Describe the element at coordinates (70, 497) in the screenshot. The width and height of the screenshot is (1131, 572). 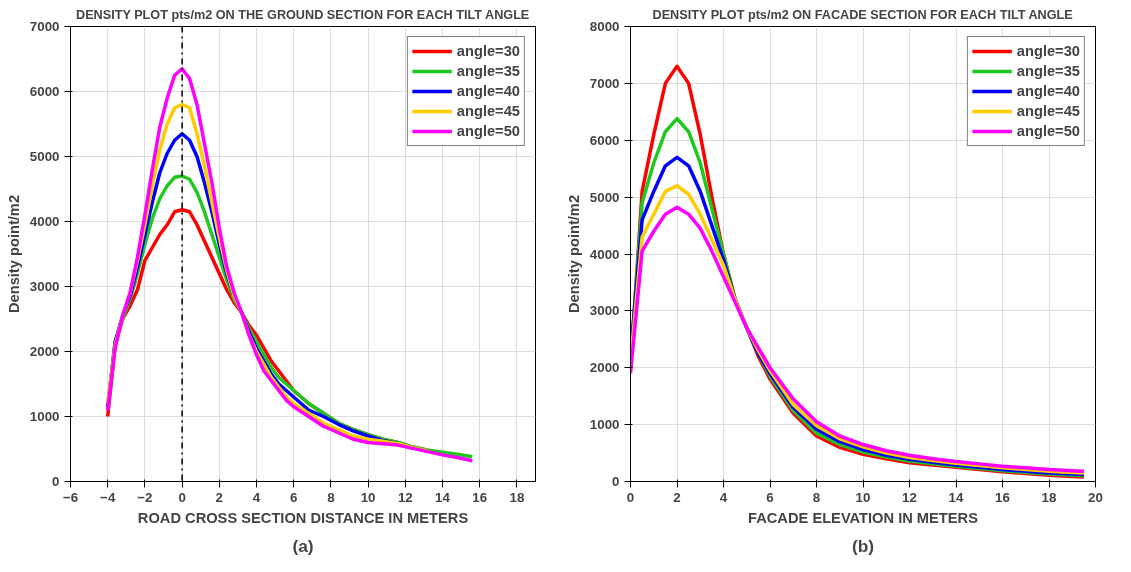
I see `x-tick-label: −6` at that location.